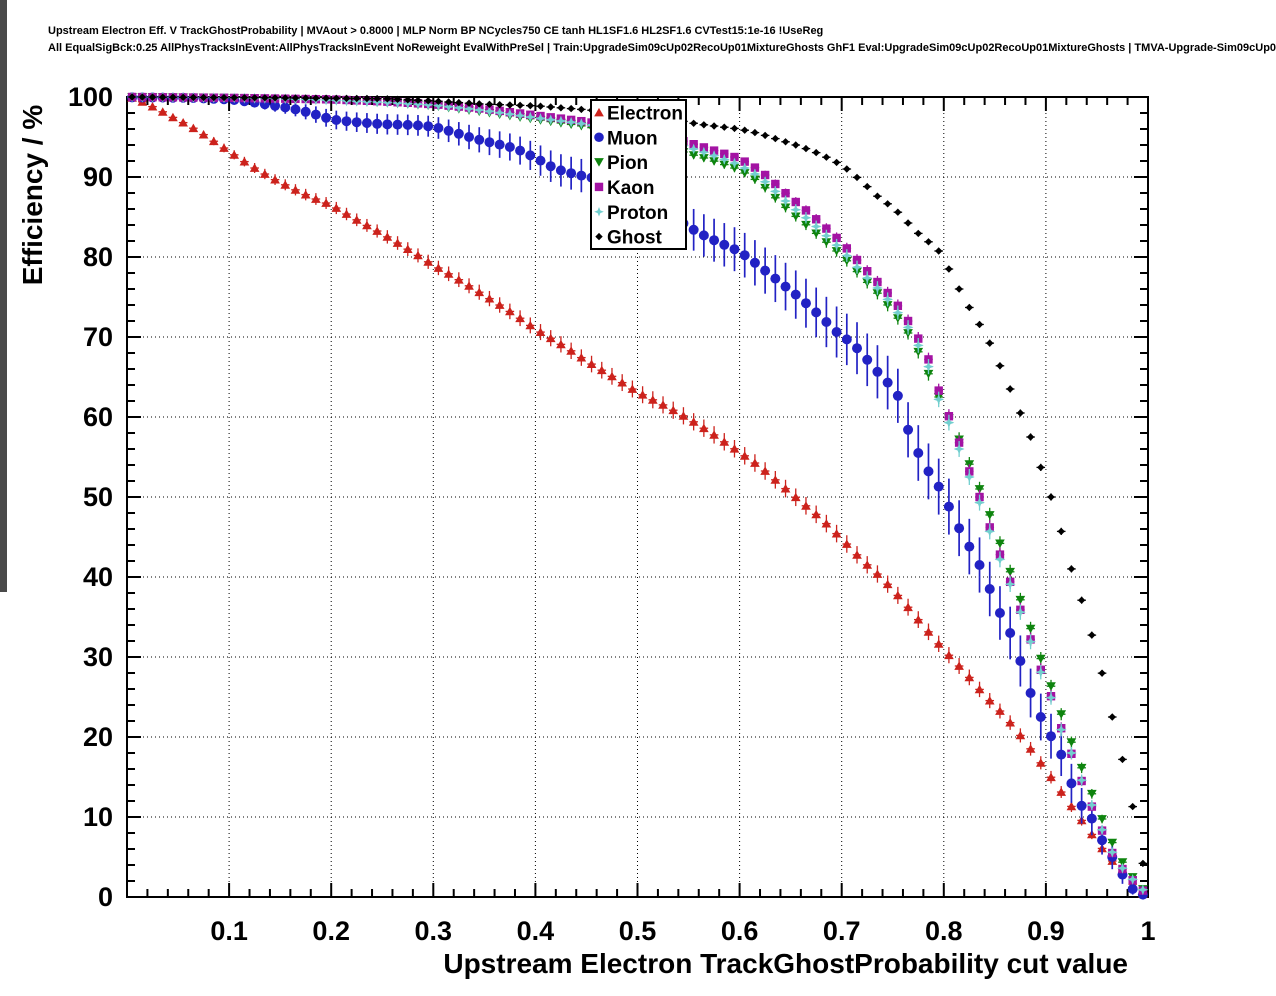 This screenshot has width=1276, height=996. Describe the element at coordinates (98, 417) in the screenshot. I see `y-tick-label: 60` at that location.